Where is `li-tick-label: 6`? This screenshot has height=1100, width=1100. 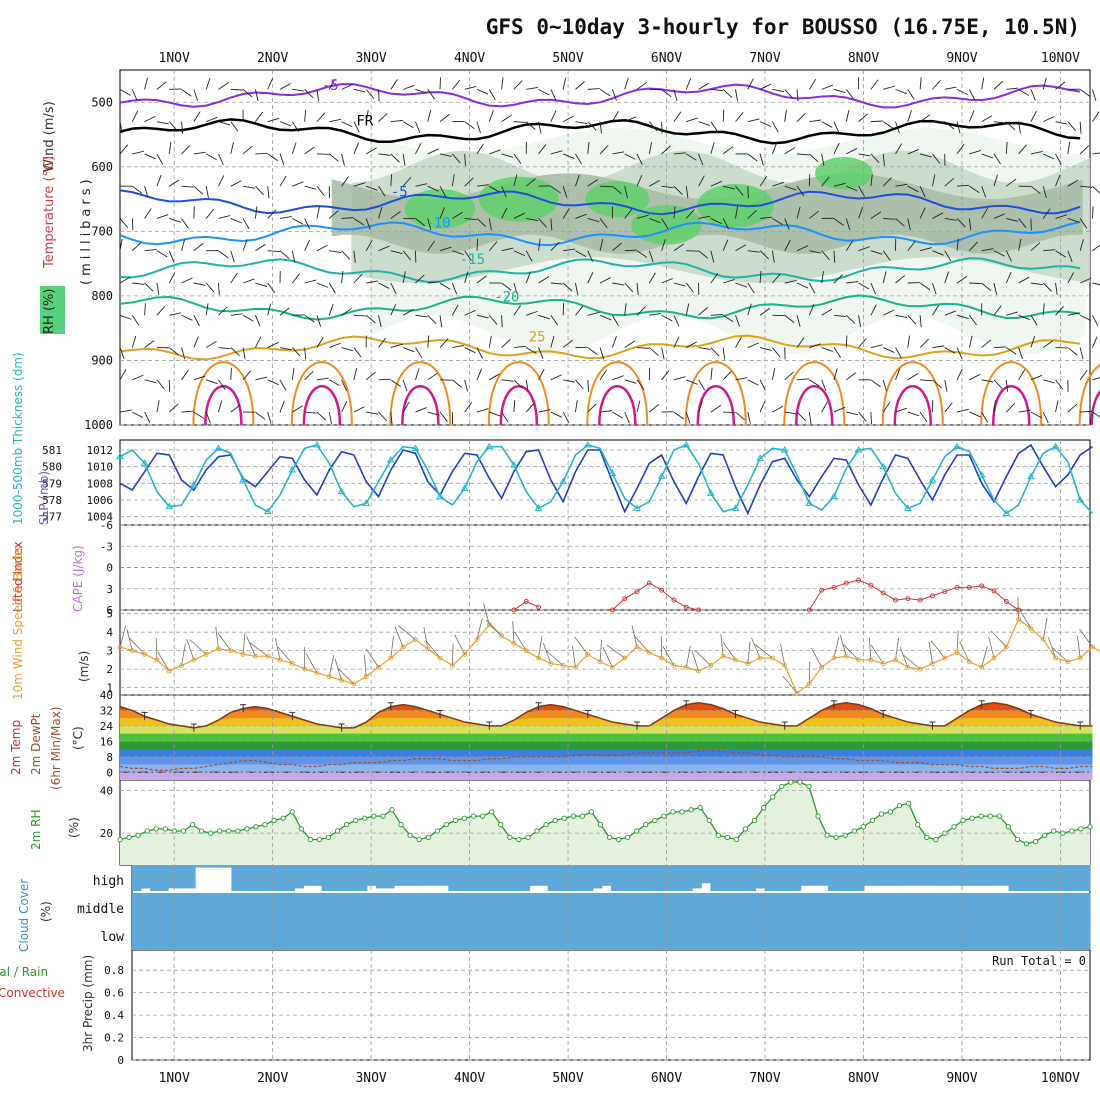 li-tick-label: 6 is located at coordinates (109, 610).